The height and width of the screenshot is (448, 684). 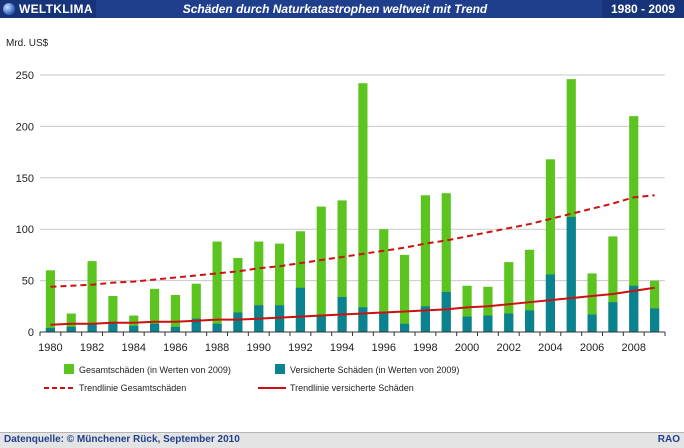 I want to click on y-tick-label: 100, so click(x=25, y=230).